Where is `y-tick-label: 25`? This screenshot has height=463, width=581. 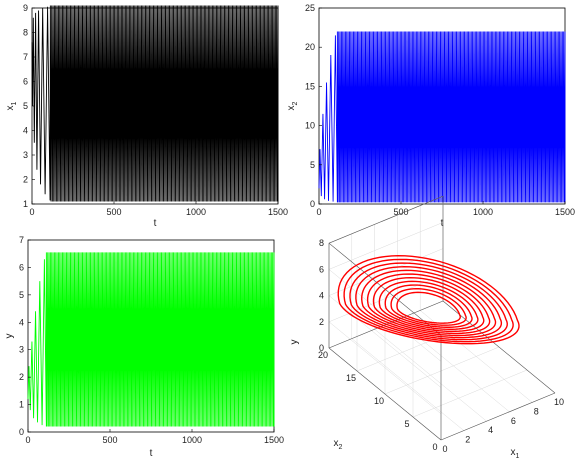
y-tick-label: 25 is located at coordinates (310, 8).